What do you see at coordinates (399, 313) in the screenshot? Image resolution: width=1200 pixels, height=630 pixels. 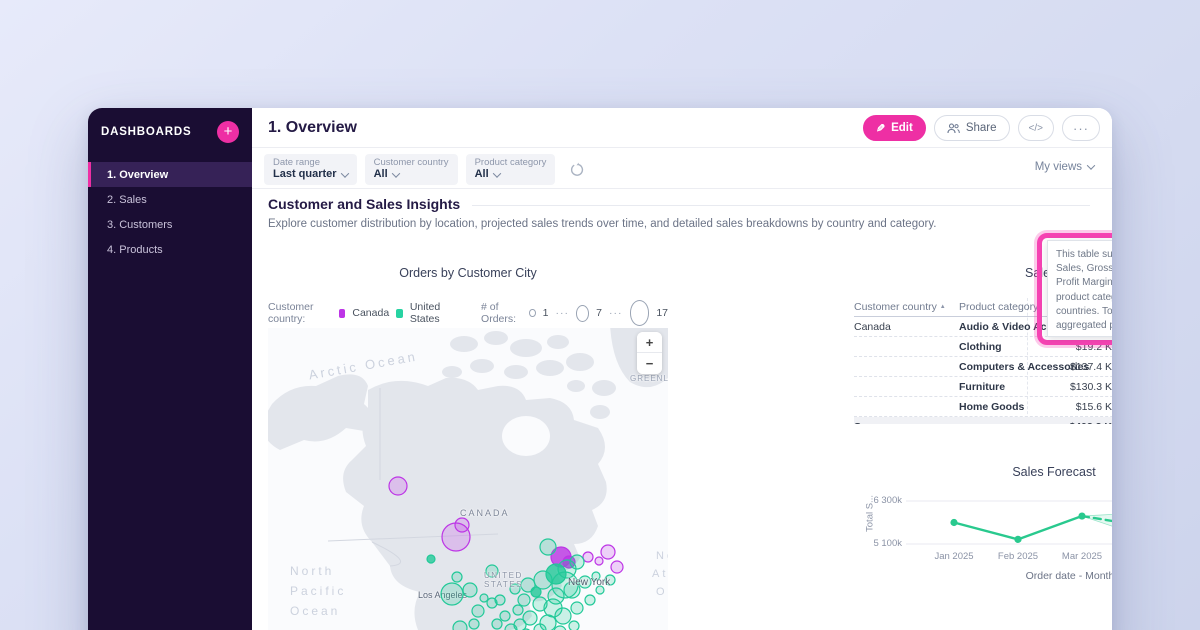 I see `united-states-swatch` at bounding box center [399, 313].